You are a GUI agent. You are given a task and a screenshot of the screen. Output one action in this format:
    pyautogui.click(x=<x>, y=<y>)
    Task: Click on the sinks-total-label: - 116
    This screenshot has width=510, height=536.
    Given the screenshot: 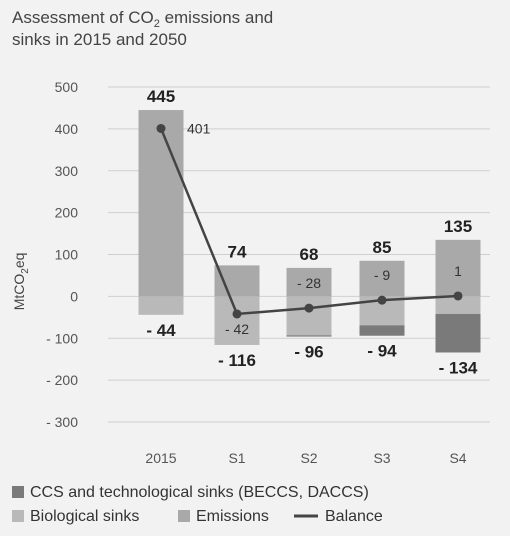 What is the action you would take?
    pyautogui.click(x=237, y=360)
    